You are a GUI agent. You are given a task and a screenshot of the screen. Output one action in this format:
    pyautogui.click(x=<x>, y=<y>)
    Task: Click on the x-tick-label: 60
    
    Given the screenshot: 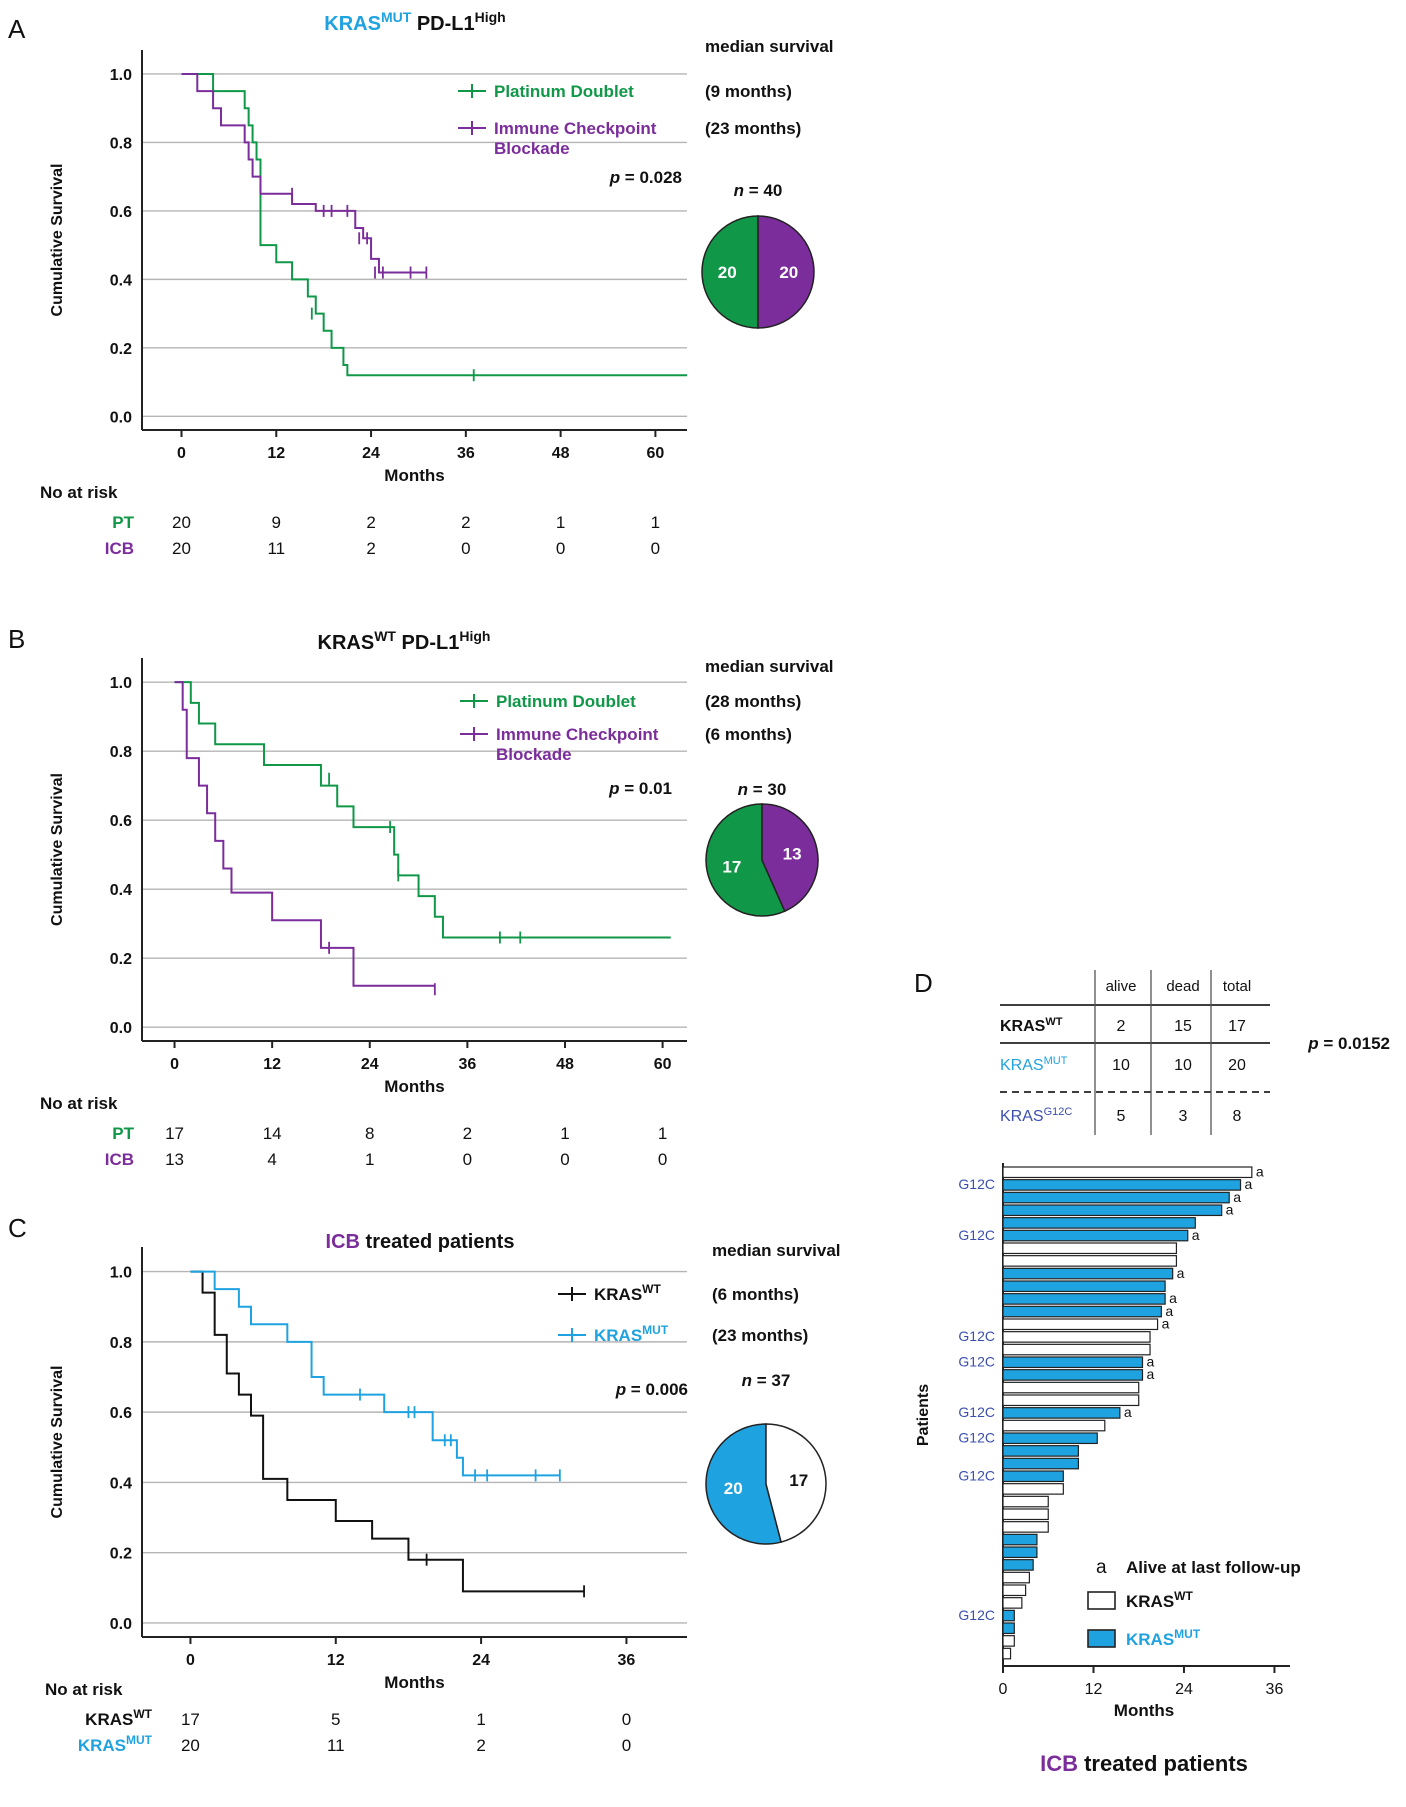 What is the action you would take?
    pyautogui.click(x=663, y=1064)
    